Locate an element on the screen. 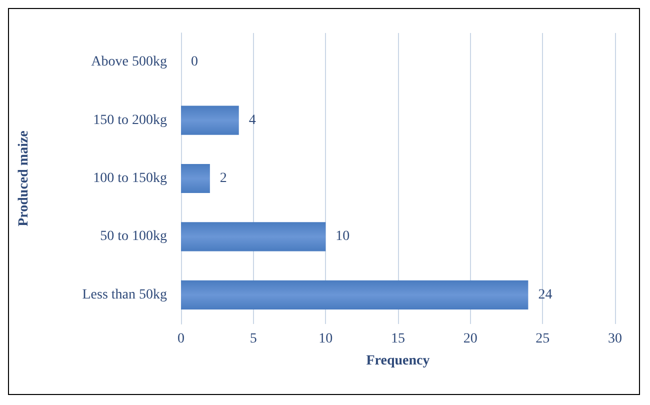 This screenshot has height=405, width=650. x-tick-label: 20 is located at coordinates (470, 339).